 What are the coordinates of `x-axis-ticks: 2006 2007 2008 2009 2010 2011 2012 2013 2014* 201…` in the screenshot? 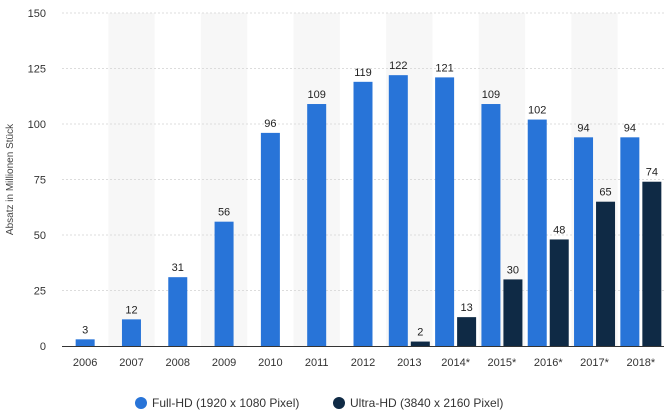 It's located at (364, 363).